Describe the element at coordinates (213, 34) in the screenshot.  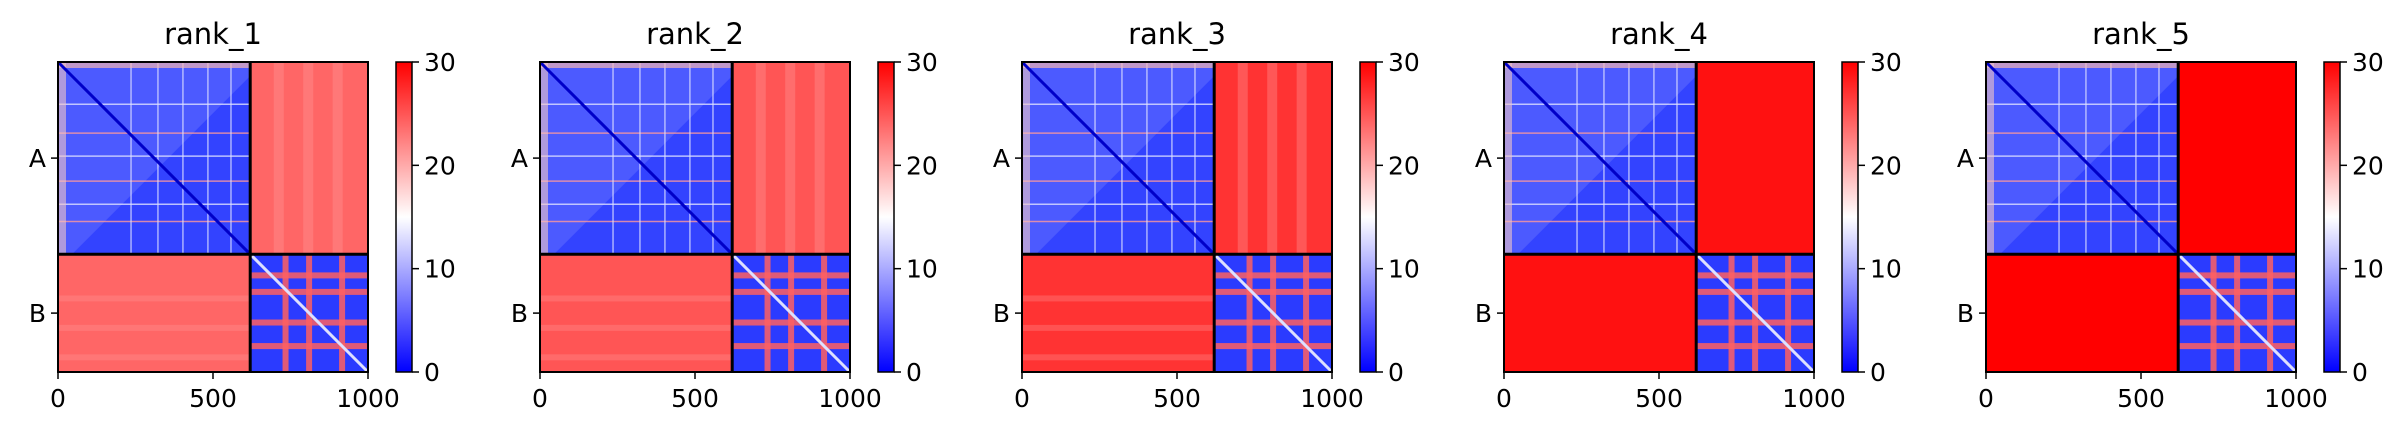
I see `panel-title: rank_1` at that location.